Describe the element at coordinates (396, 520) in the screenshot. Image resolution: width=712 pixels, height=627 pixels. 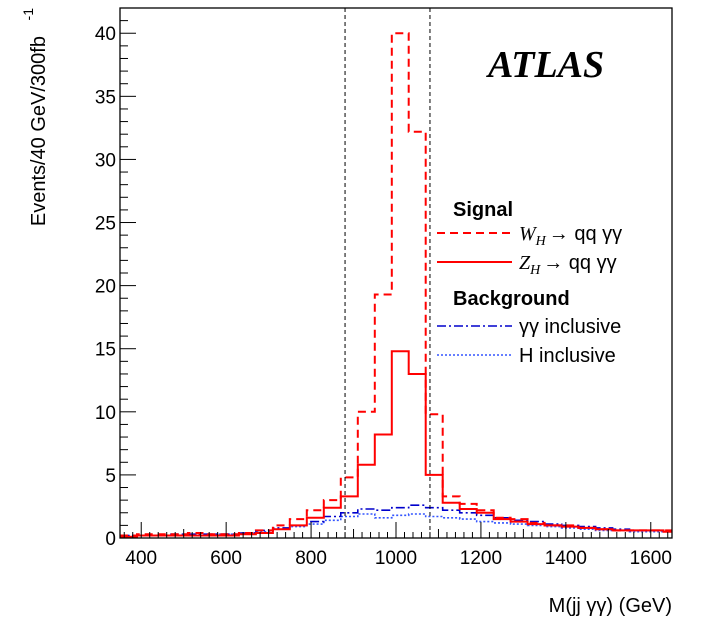
I see `series-3-line` at that location.